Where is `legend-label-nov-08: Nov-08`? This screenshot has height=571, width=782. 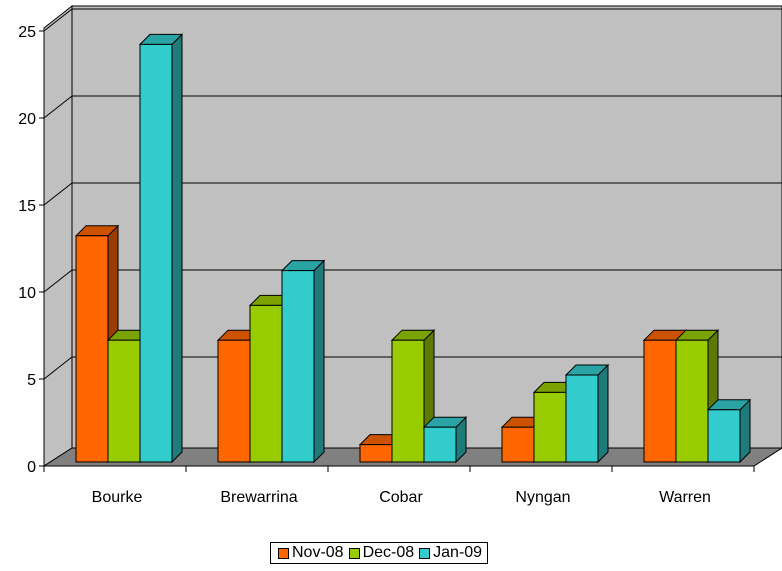
legend-label-nov-08: Nov-08 is located at coordinates (318, 552).